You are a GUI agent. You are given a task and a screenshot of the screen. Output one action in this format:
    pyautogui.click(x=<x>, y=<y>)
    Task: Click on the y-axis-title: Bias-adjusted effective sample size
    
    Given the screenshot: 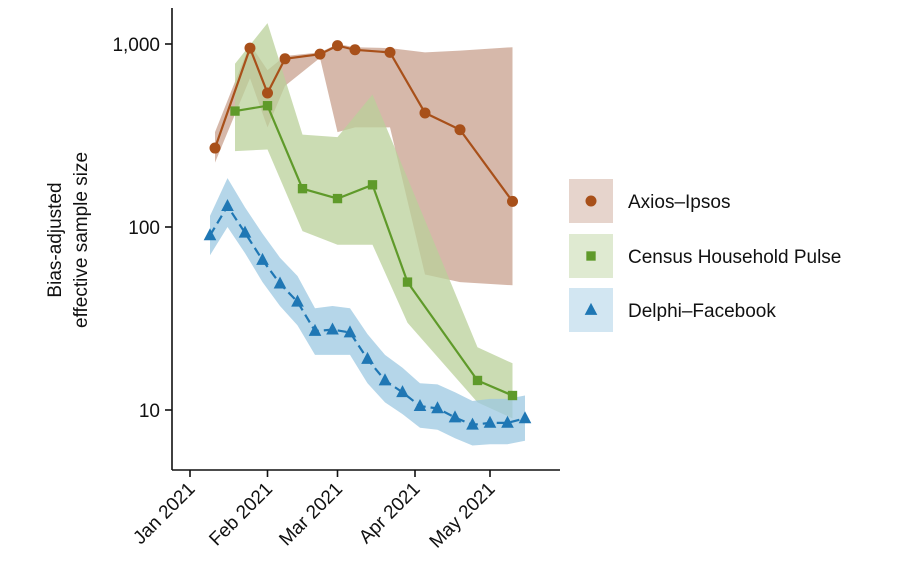 What is the action you would take?
    pyautogui.click(x=68, y=240)
    